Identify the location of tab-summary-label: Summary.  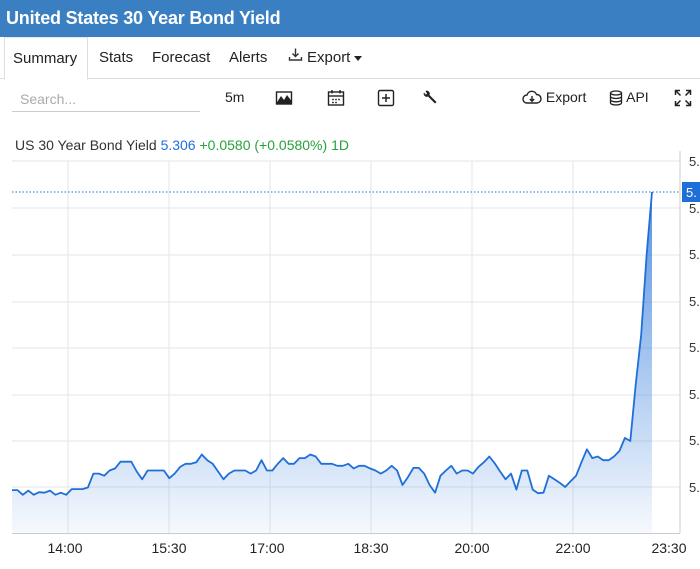
(45, 58).